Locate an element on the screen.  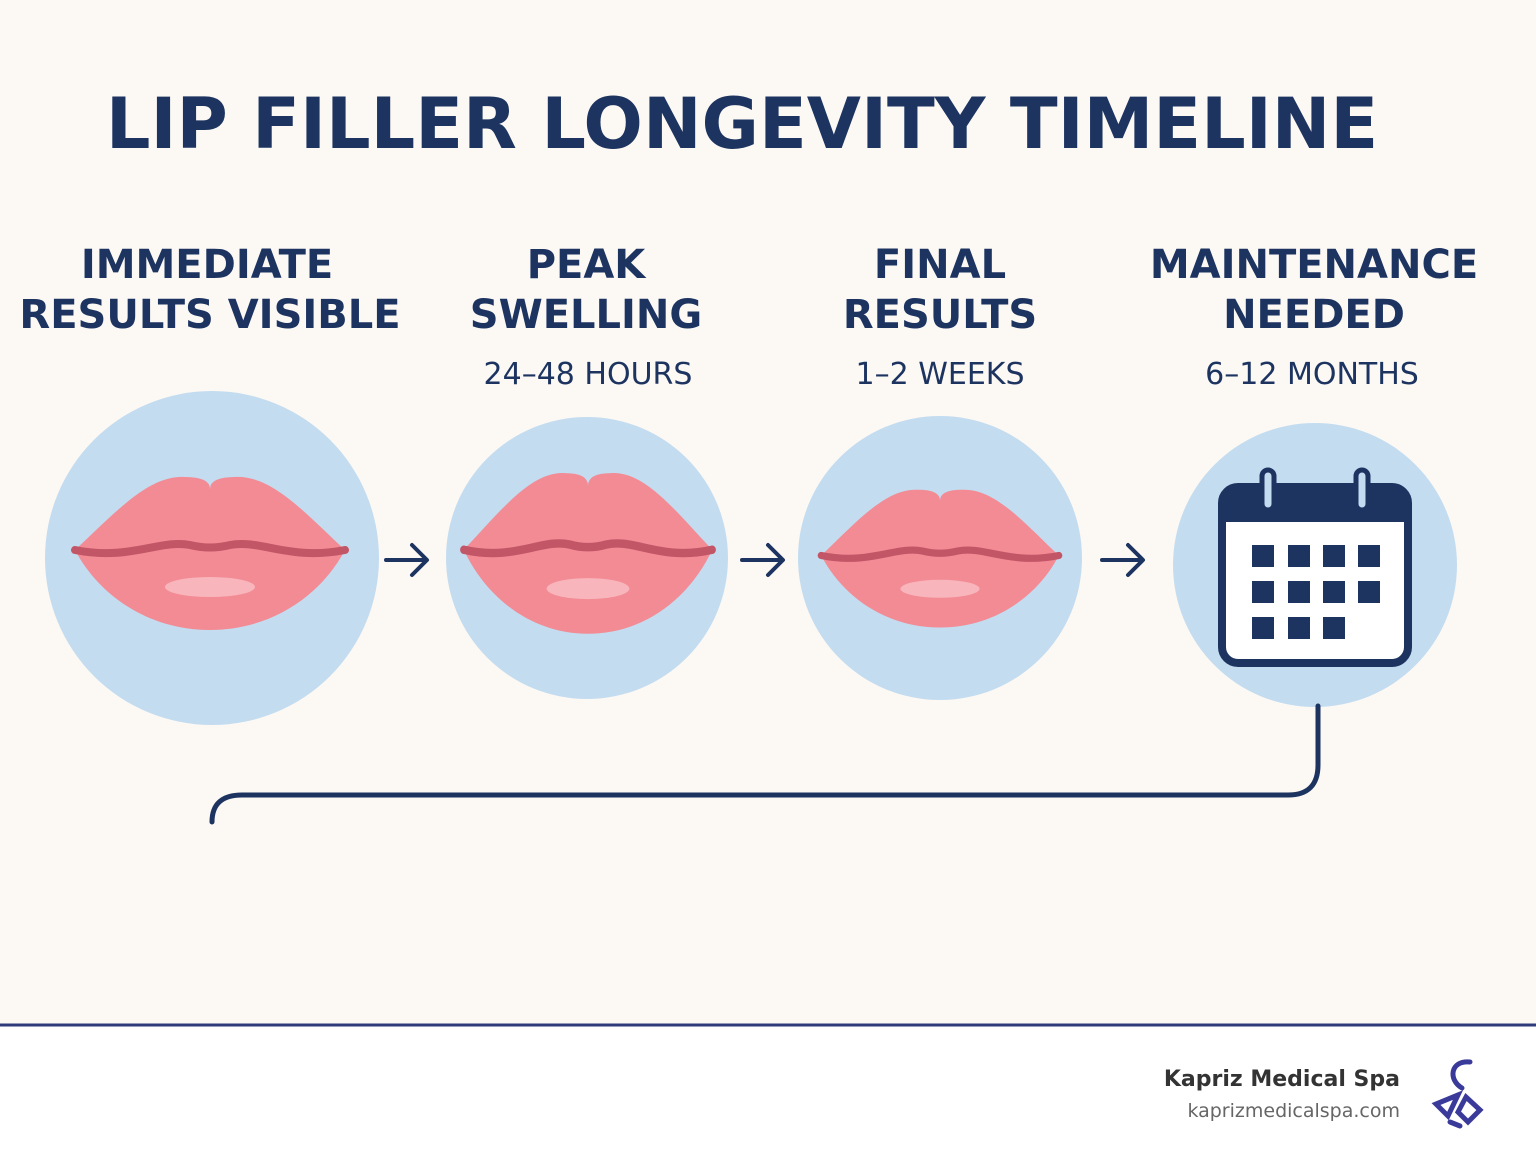
step-title: RESULTS VISIBLE is located at coordinates (209, 315).